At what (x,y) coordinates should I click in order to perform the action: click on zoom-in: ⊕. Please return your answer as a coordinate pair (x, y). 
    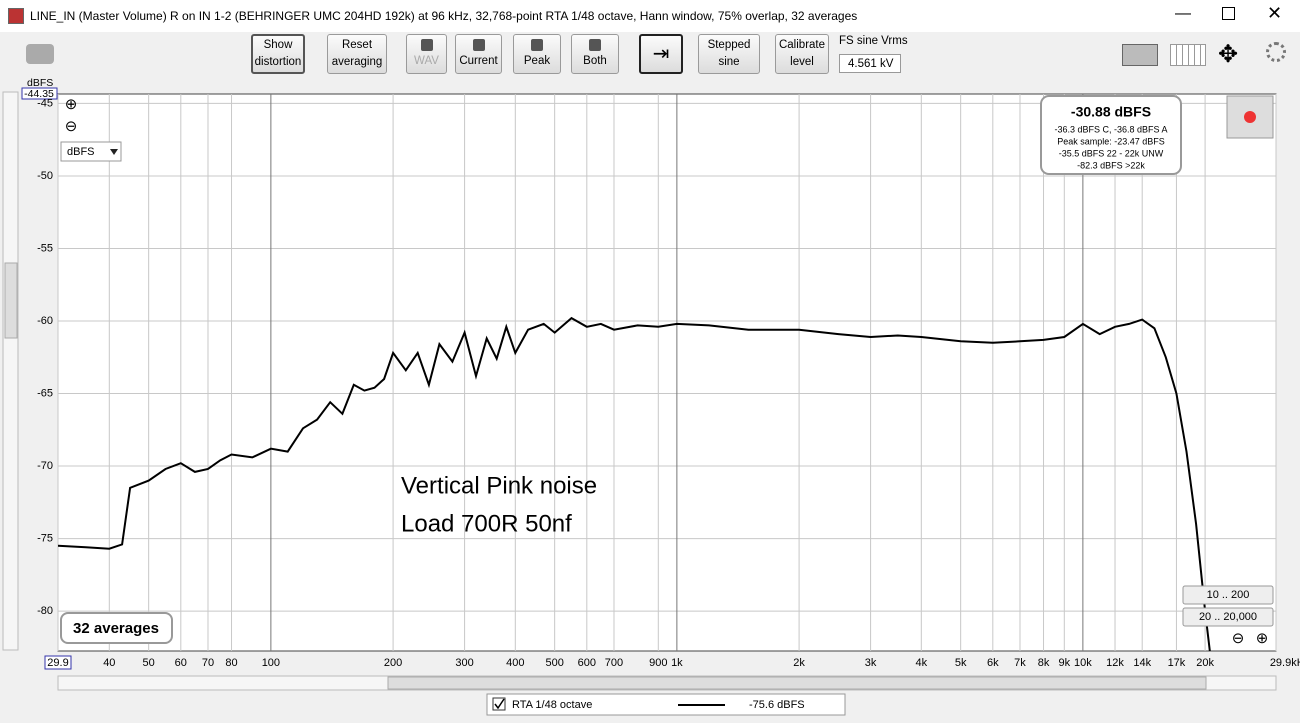
    Looking at the image, I should click on (71, 104).